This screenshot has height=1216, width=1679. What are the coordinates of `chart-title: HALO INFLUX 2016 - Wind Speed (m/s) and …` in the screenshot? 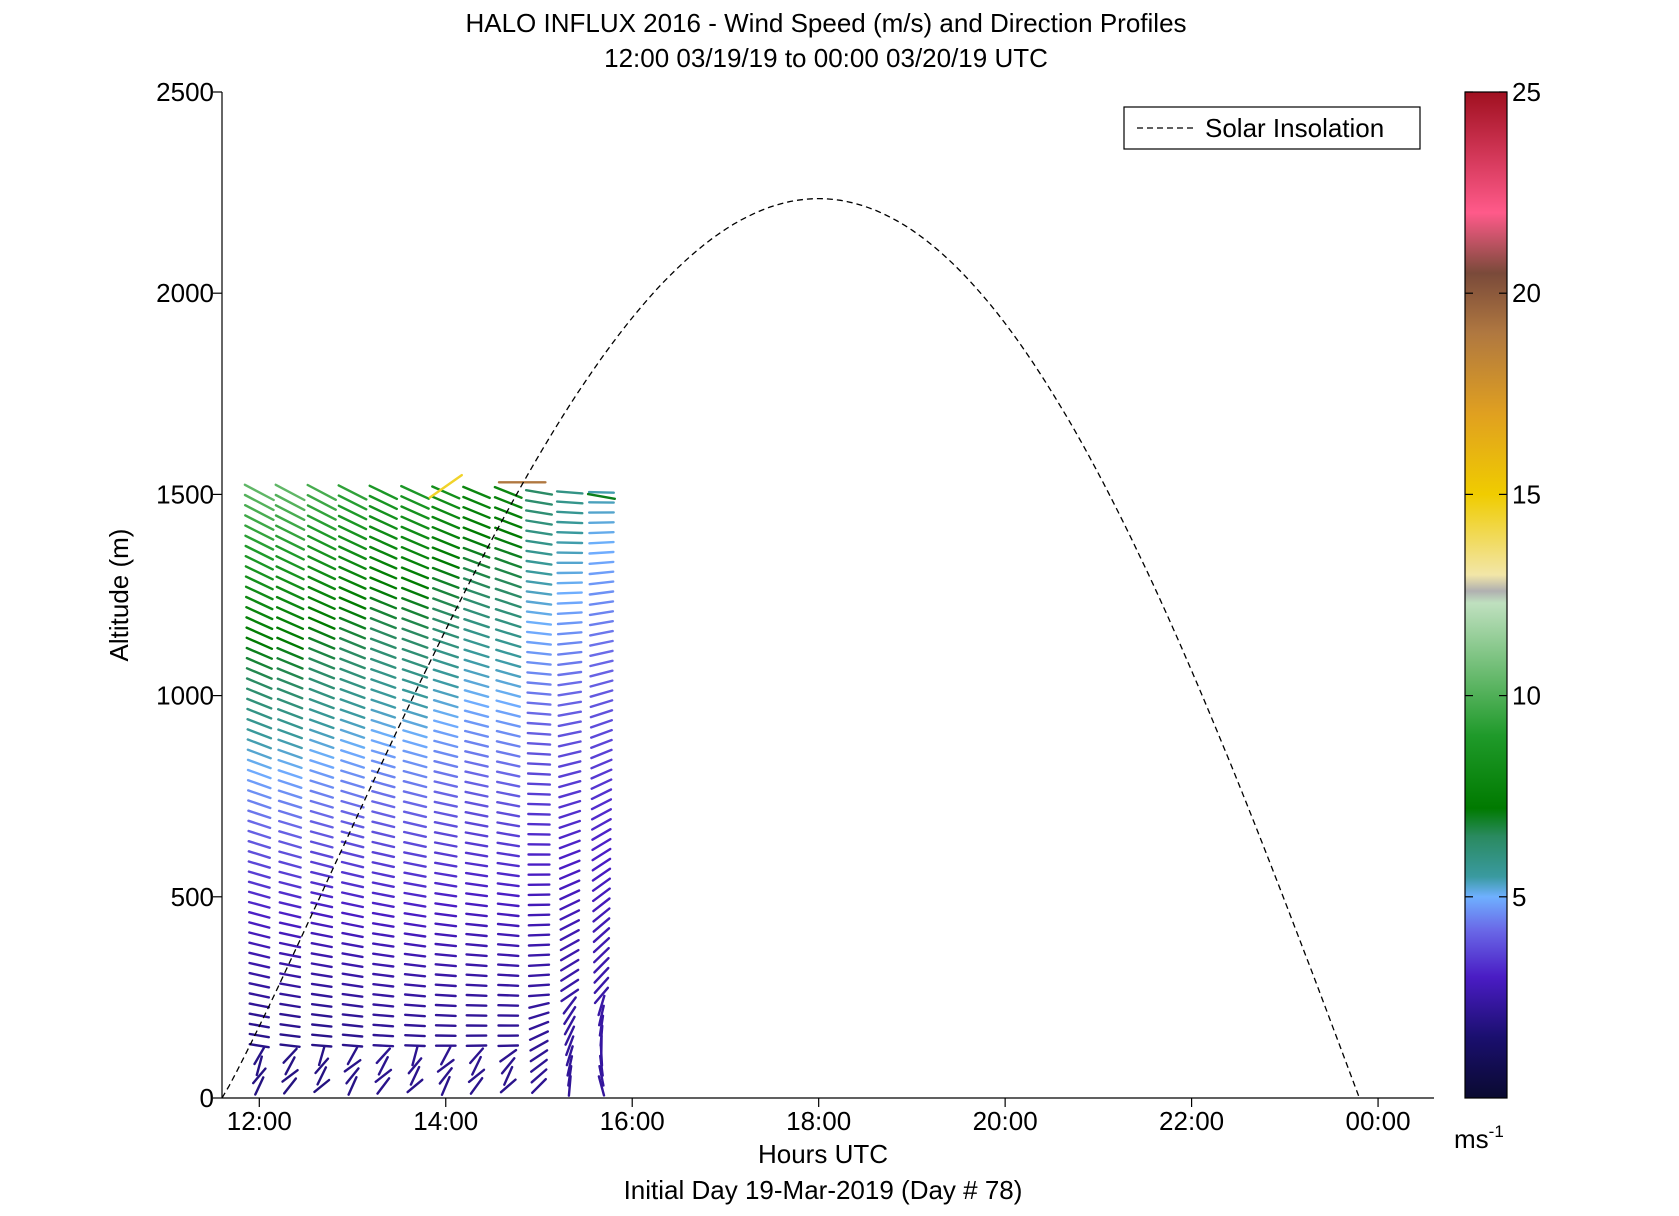 It's located at (825, 23).